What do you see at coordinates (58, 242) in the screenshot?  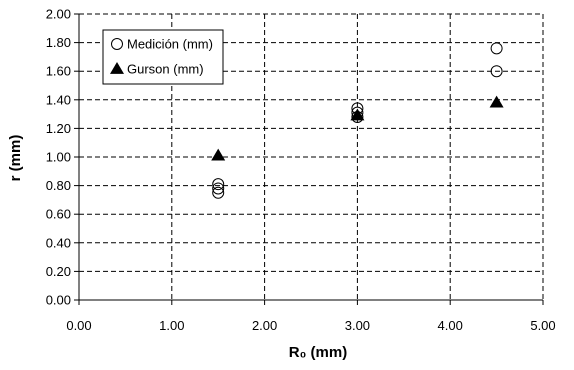 I see `y-tick-label: 0.40` at bounding box center [58, 242].